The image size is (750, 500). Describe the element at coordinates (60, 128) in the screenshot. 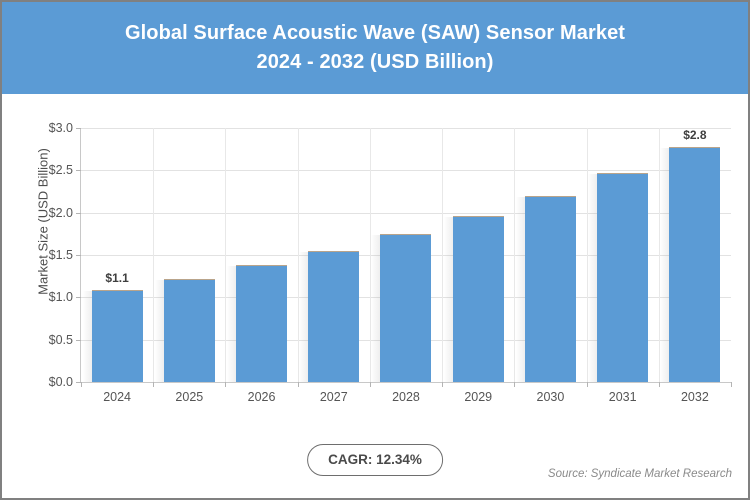

I see `y-axis-tick-label: $3.0` at that location.